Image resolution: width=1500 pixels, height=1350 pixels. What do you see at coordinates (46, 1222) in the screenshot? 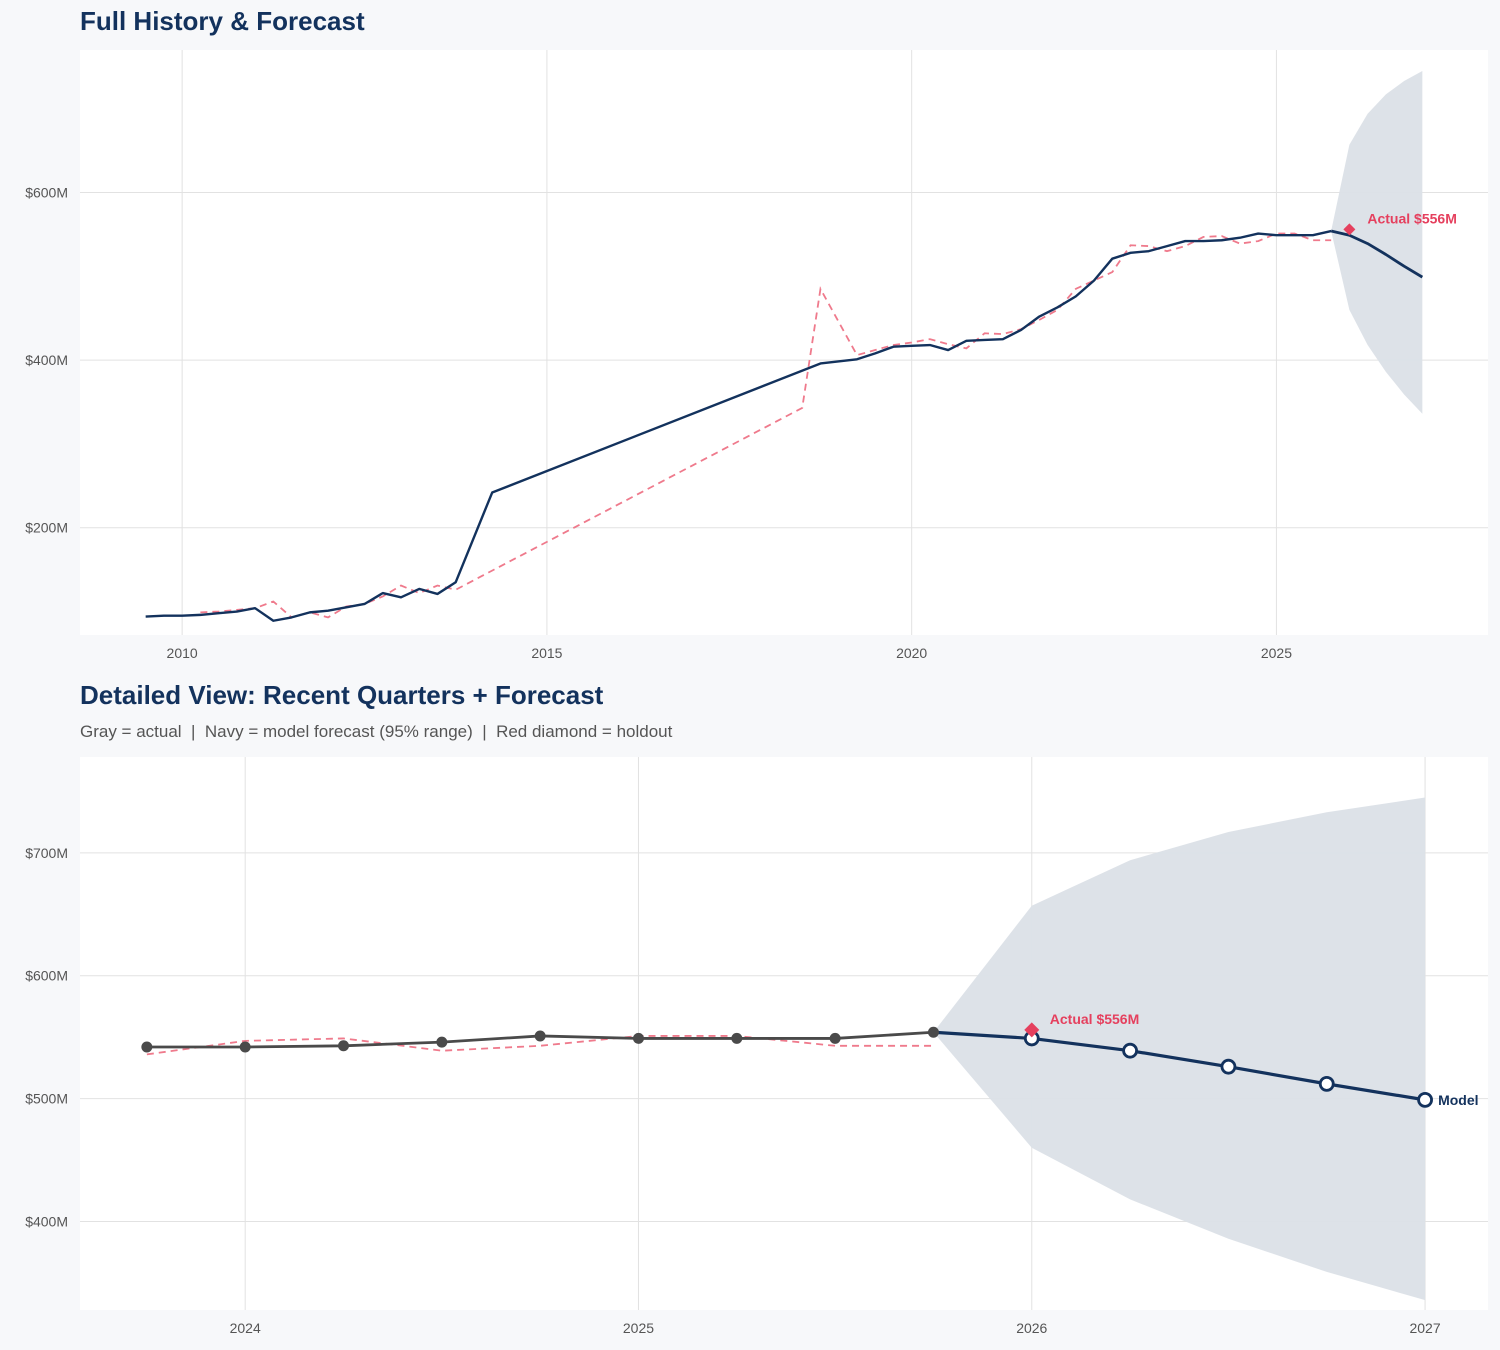
I see `bottom-y-tick-label: $400M` at bounding box center [46, 1222].